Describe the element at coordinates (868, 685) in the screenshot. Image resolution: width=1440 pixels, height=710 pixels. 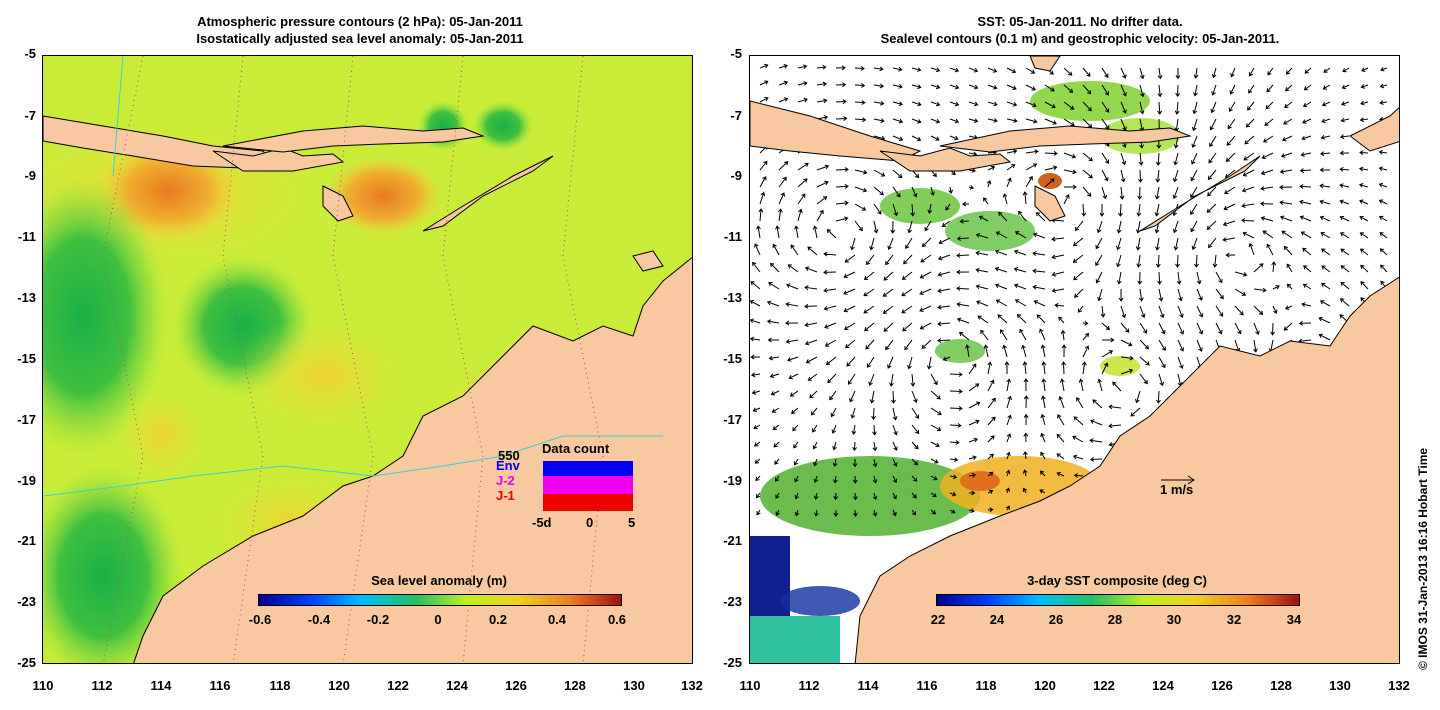
I see `x-tick: 114` at that location.